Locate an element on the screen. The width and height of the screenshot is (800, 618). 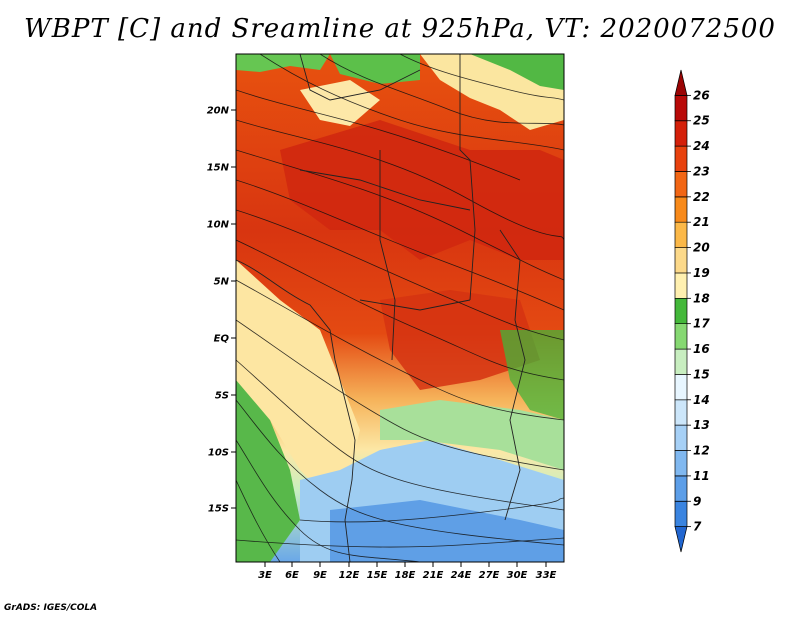
colorbar-label: 18 is located at coordinates (701, 298).